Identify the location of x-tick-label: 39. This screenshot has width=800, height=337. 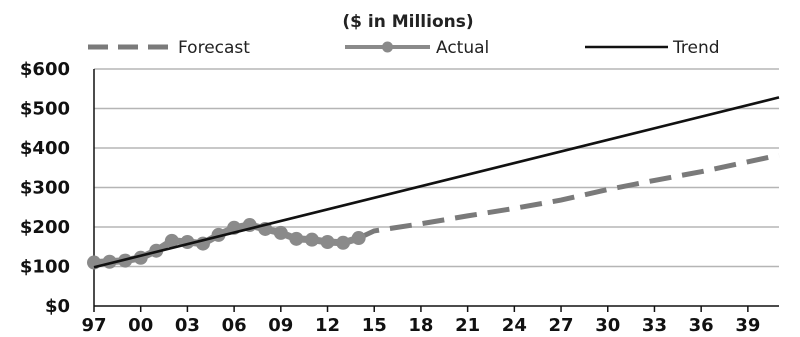
(747, 325).